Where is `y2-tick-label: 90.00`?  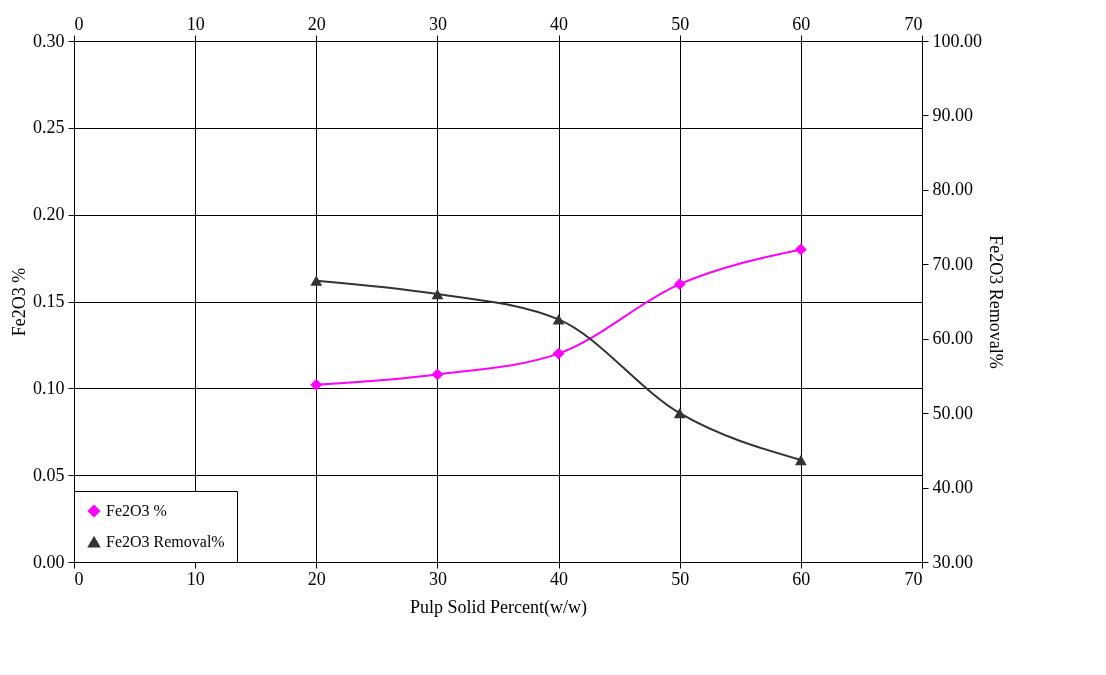
y2-tick-label: 90.00 is located at coordinates (952, 114).